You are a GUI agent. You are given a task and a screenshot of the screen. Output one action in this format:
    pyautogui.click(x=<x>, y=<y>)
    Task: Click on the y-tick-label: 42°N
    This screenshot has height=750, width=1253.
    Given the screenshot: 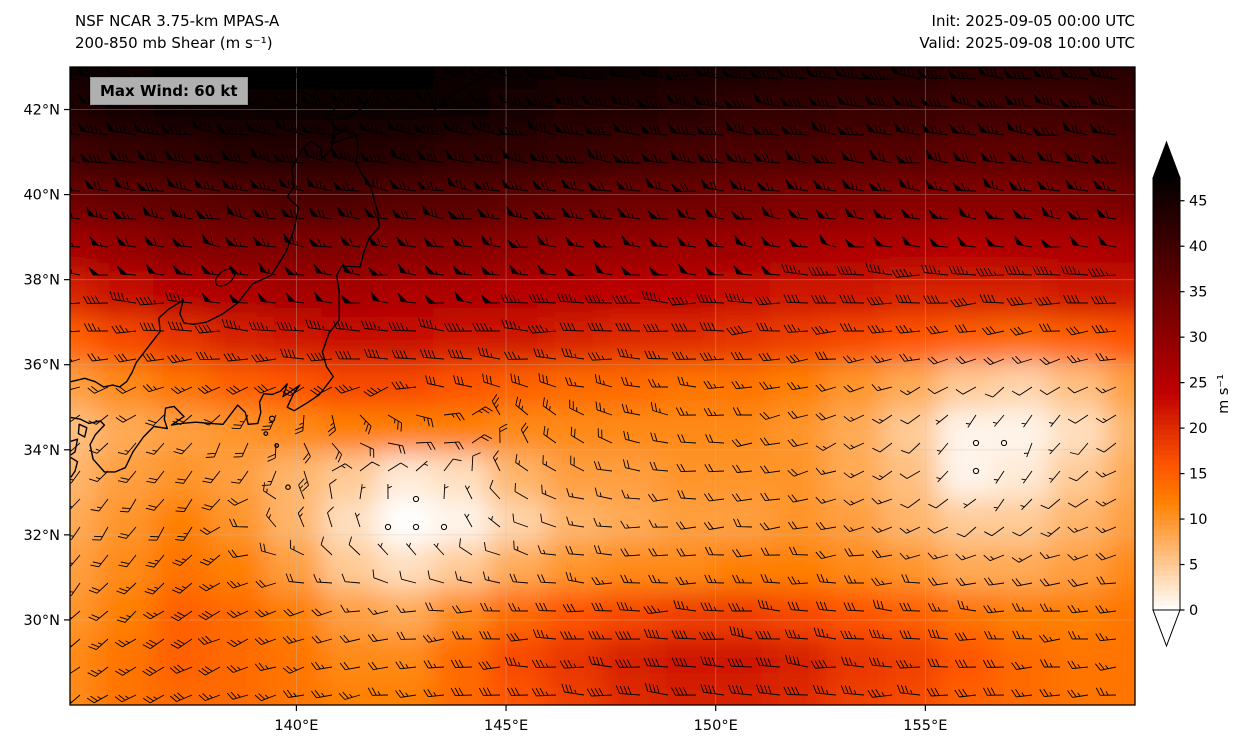 What is the action you would take?
    pyautogui.click(x=41, y=111)
    